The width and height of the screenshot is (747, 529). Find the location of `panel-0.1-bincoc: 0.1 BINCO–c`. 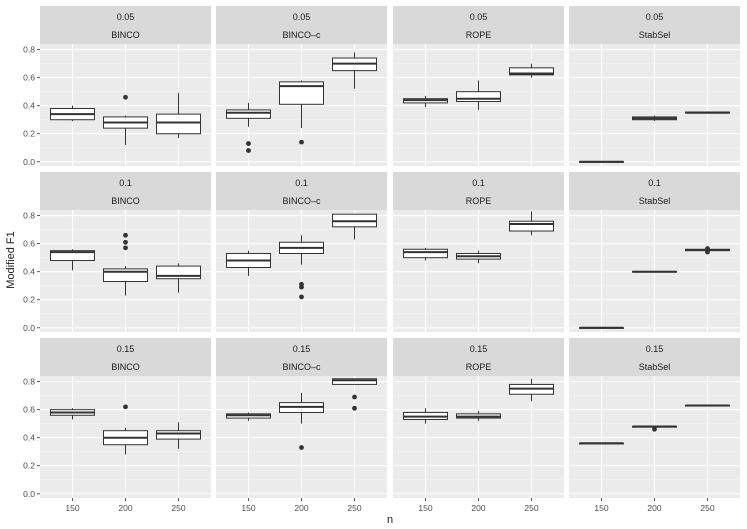

panel-0.1-bincoc: 0.1 BINCO–c is located at coordinates (301, 252).